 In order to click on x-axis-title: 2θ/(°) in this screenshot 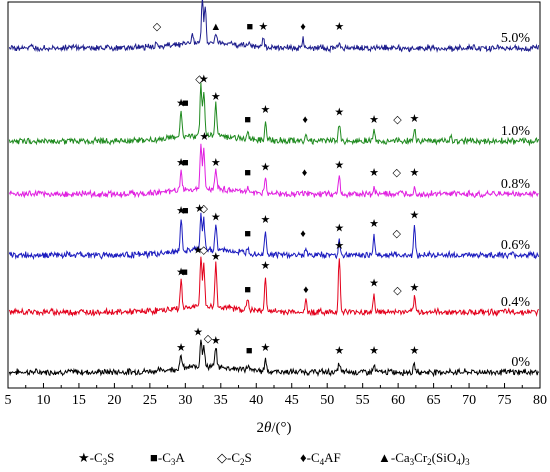, I will do `click(273, 428)`.